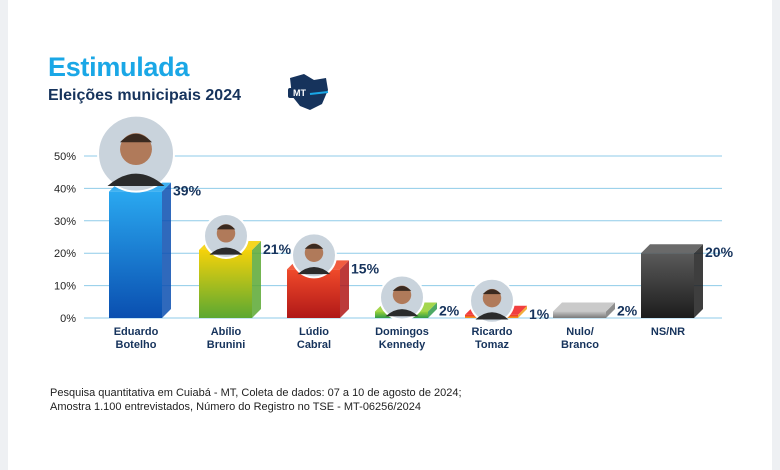 The image size is (780, 470). Describe the element at coordinates (277, 249) in the screenshot. I see `value-label: 21%` at that location.